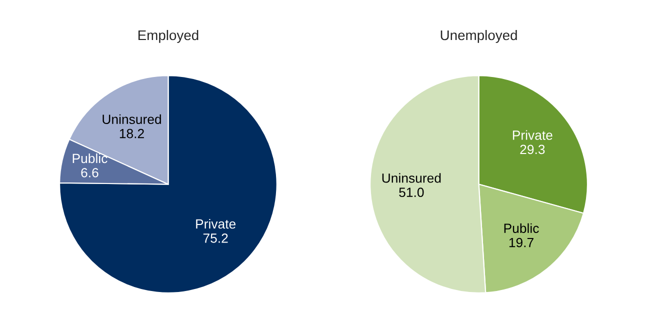 The image size is (647, 335). What do you see at coordinates (478, 36) in the screenshot?
I see `chart-title: Unemployed` at bounding box center [478, 36].